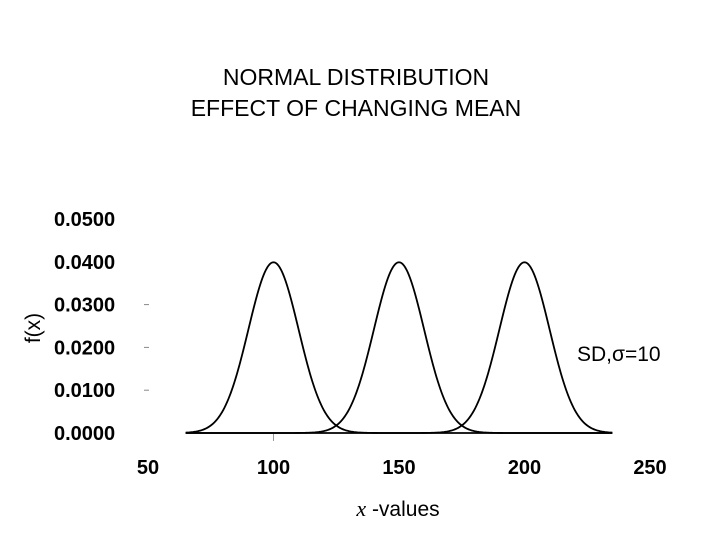 The image size is (720, 540). What do you see at coordinates (84, 391) in the screenshot?
I see `y-tick-label: 0.0100` at bounding box center [84, 391].